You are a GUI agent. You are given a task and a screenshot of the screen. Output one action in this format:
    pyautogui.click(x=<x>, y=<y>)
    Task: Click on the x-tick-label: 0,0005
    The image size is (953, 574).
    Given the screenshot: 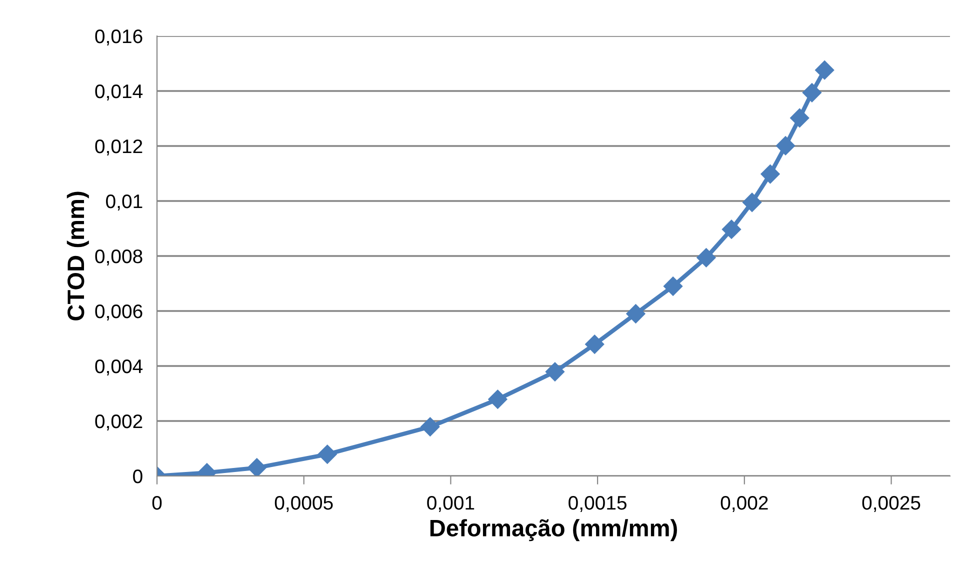 What is the action you would take?
    pyautogui.click(x=303, y=504)
    